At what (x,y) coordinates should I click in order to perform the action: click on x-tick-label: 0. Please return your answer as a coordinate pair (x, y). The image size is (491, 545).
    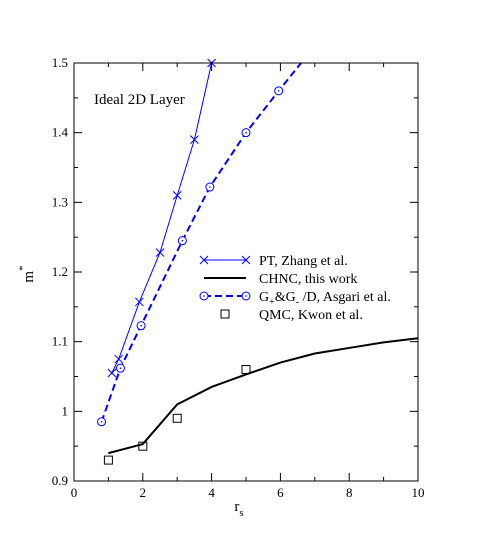
    Looking at the image, I should click on (74, 492).